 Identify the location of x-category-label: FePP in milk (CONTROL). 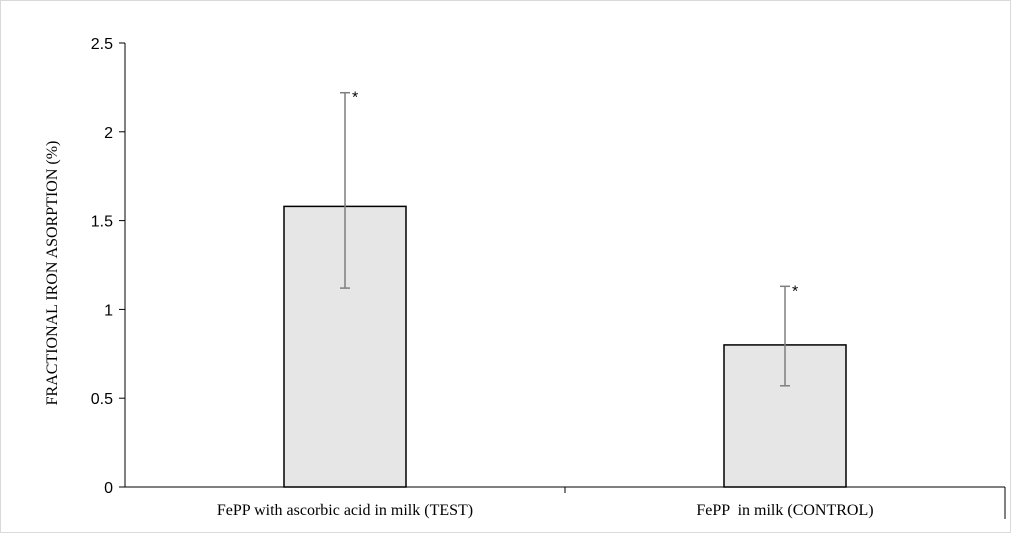
(784, 510).